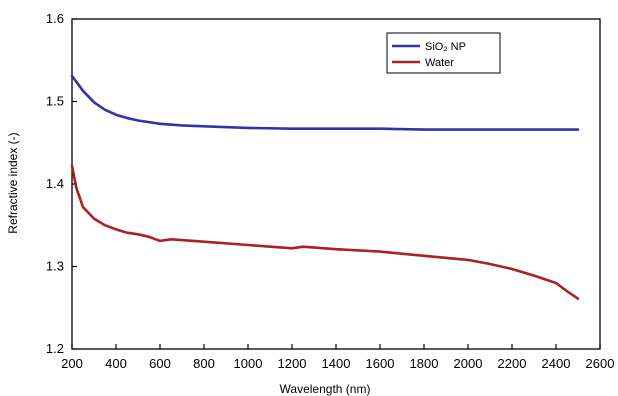  What do you see at coordinates (512, 363) in the screenshot?
I see `x-tick-label: 2200` at bounding box center [512, 363].